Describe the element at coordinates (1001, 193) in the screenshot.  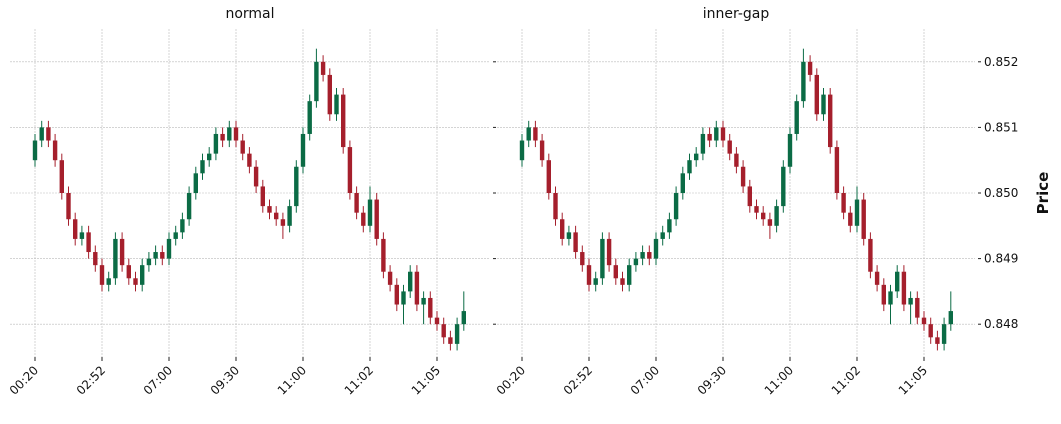
I see `y-tick-label: 0.850` at that location.